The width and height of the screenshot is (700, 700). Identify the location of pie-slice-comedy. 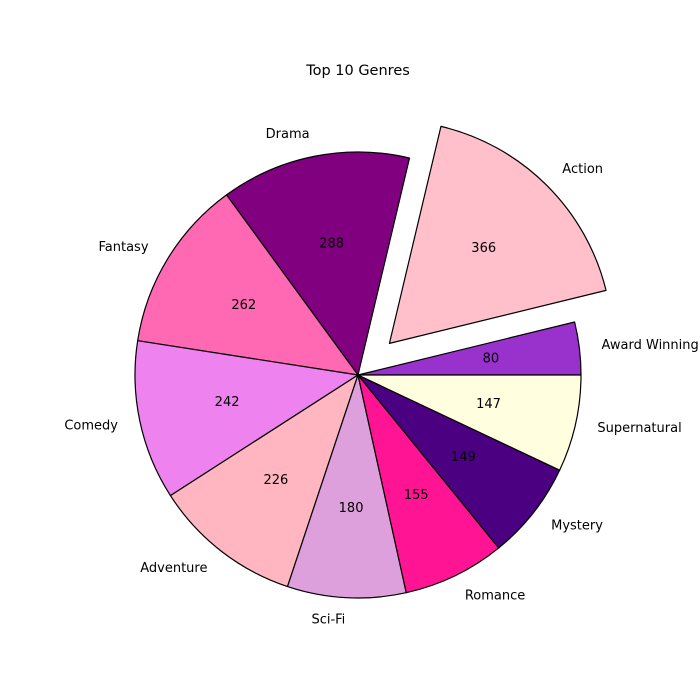
(246, 418).